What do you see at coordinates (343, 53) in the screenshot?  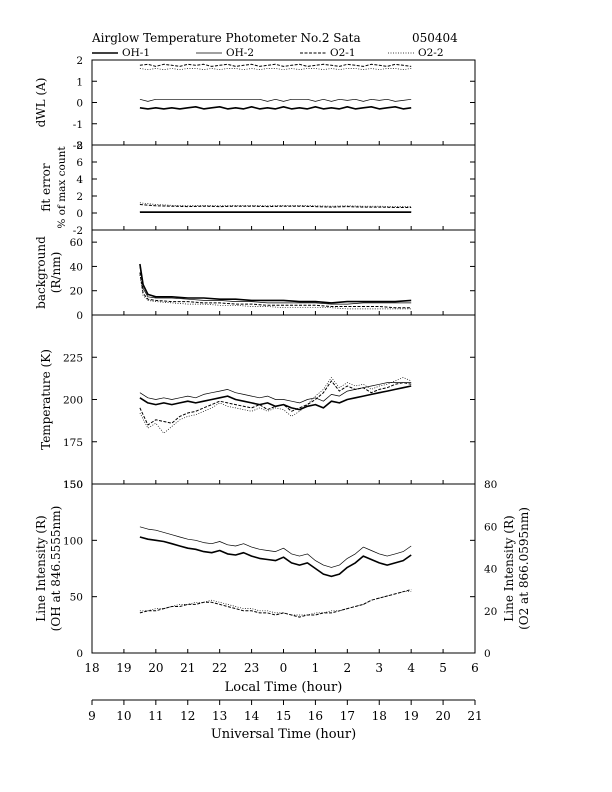 I see `legend-label-o2-1: O2-1` at bounding box center [343, 53].